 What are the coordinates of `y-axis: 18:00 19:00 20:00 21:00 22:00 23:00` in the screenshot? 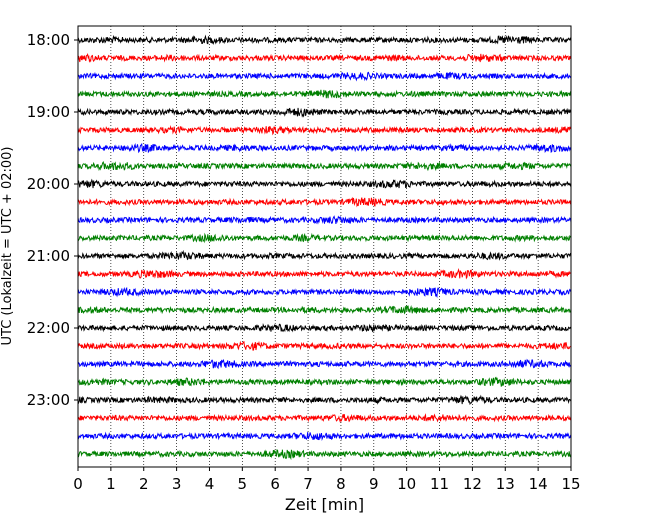 It's located at (52, 220).